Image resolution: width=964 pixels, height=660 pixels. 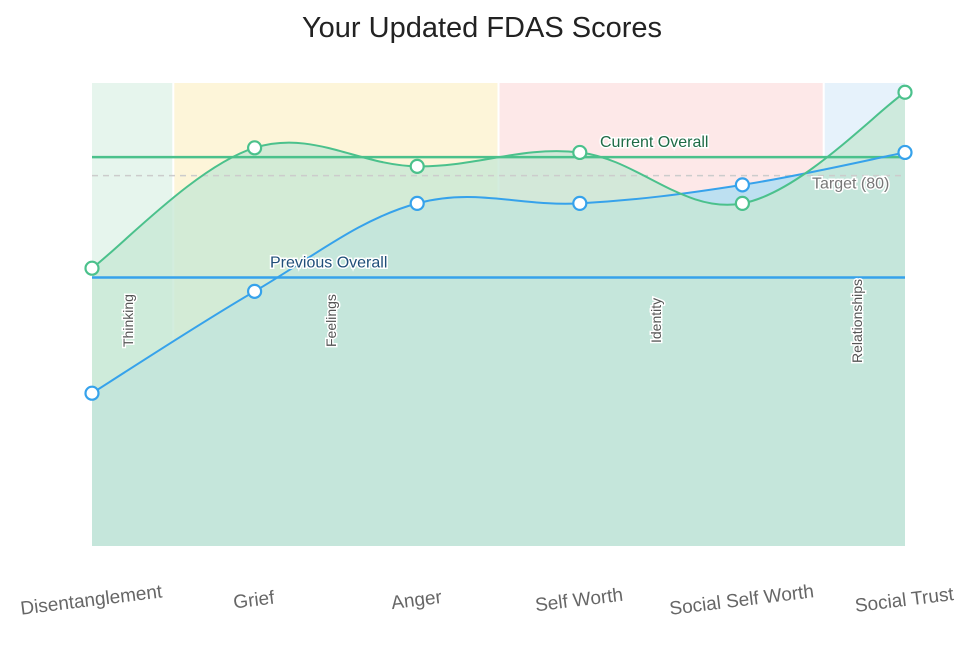 I want to click on x-tick-label: Anger, so click(x=417, y=600).